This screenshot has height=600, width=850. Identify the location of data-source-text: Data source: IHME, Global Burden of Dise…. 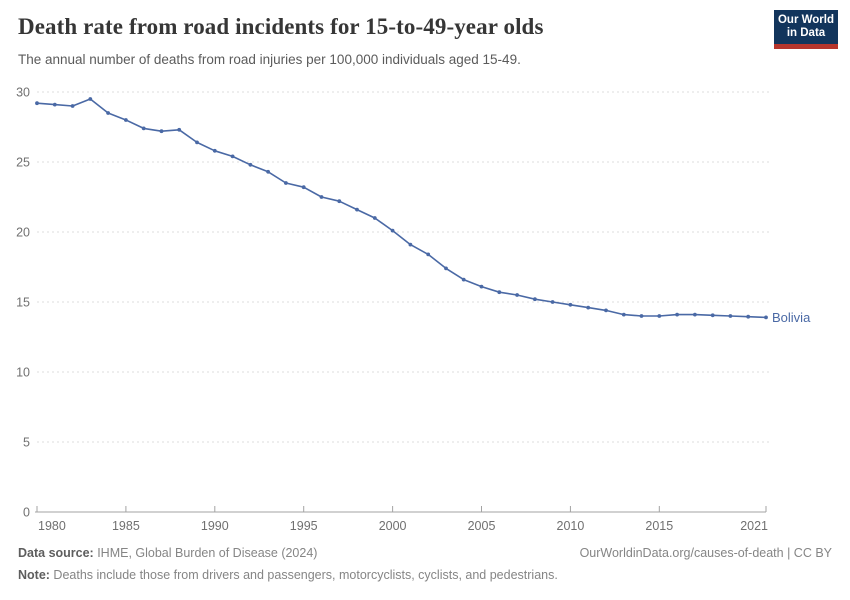
(168, 553).